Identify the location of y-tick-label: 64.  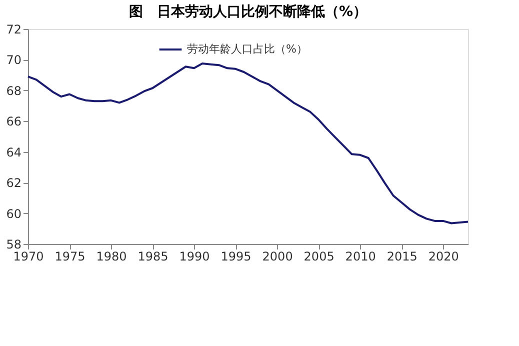
(14, 152).